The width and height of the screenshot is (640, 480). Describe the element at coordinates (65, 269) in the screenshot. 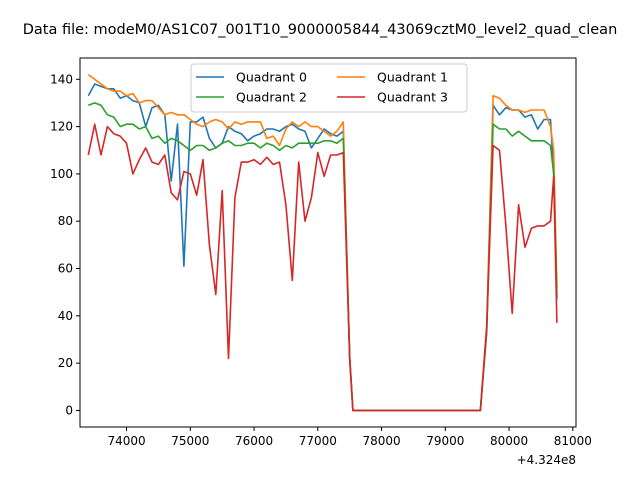

I see `y-tick-label: 60` at that location.